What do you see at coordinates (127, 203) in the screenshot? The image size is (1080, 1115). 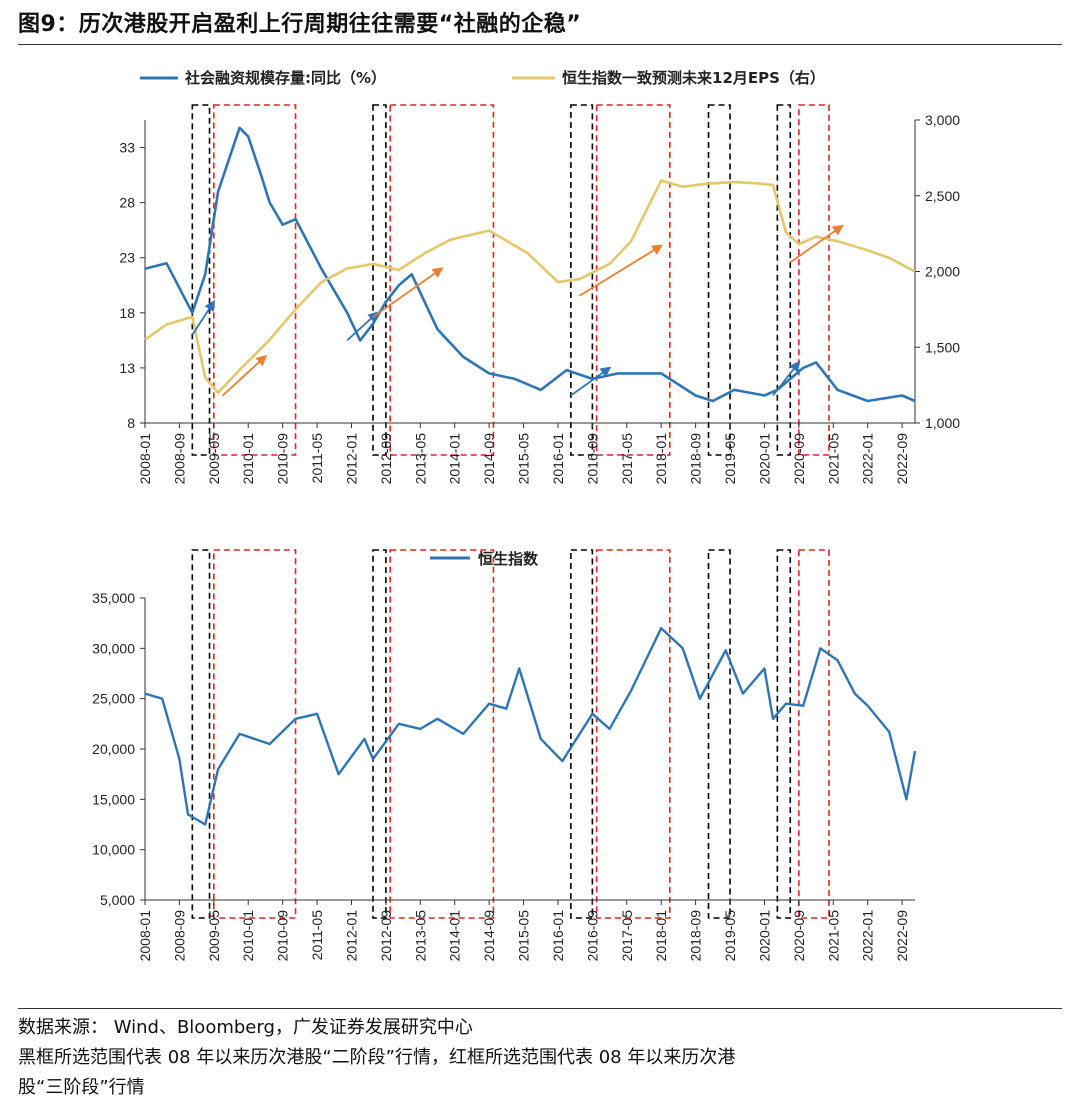 I see `y-left-tick-label: 28` at bounding box center [127, 203].